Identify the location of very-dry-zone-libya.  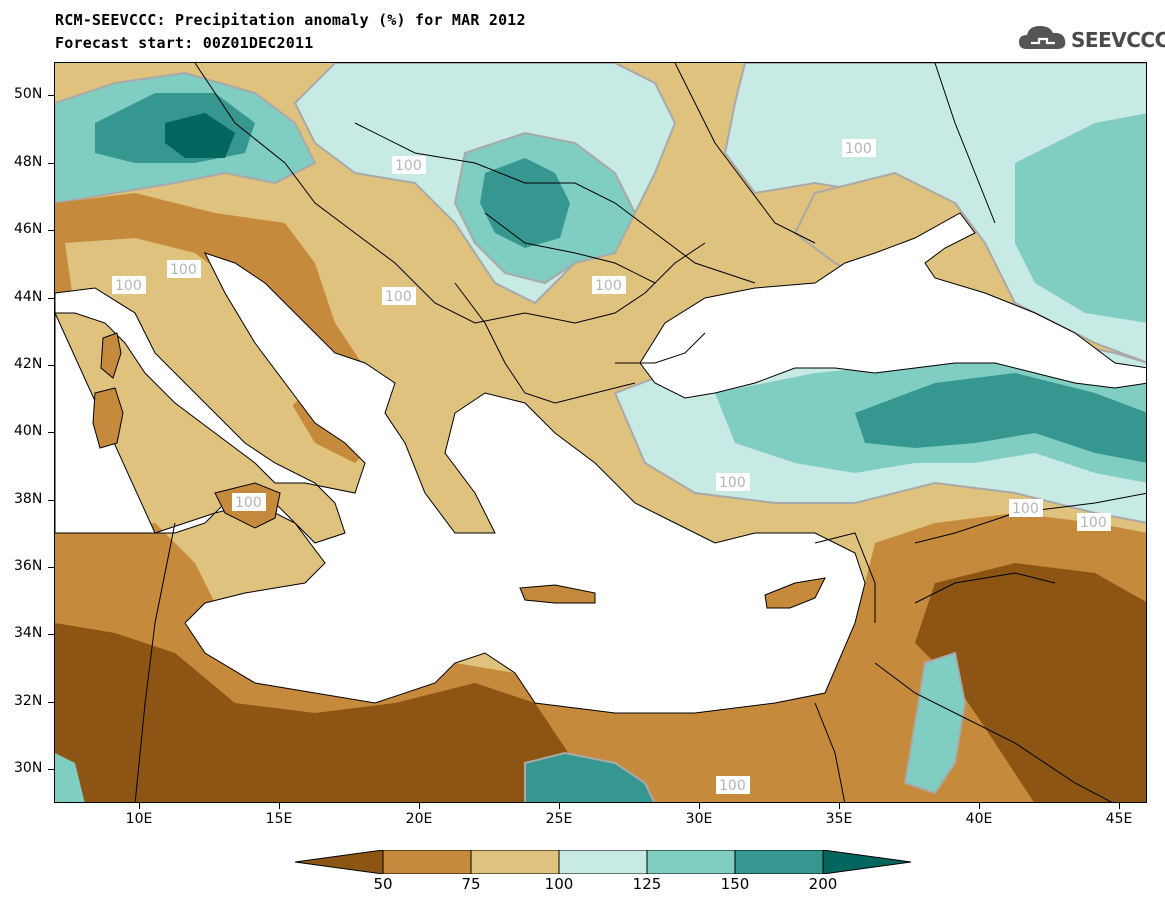
(353, 712).